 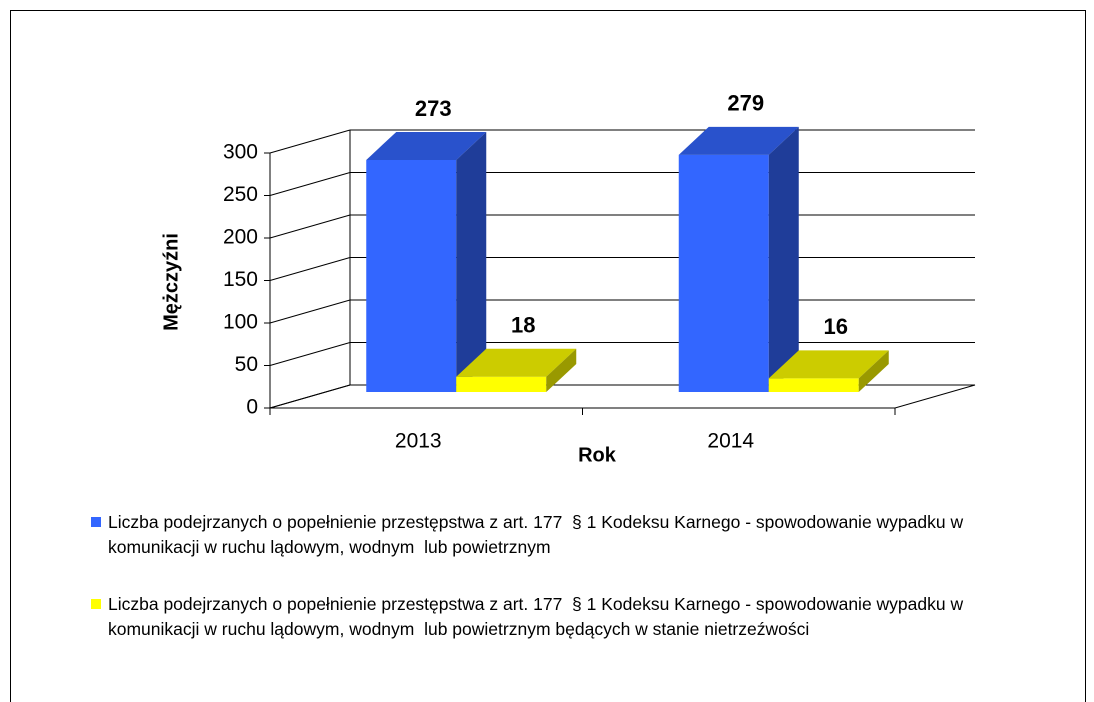 I want to click on y-tick-label: 50, so click(x=246, y=364).